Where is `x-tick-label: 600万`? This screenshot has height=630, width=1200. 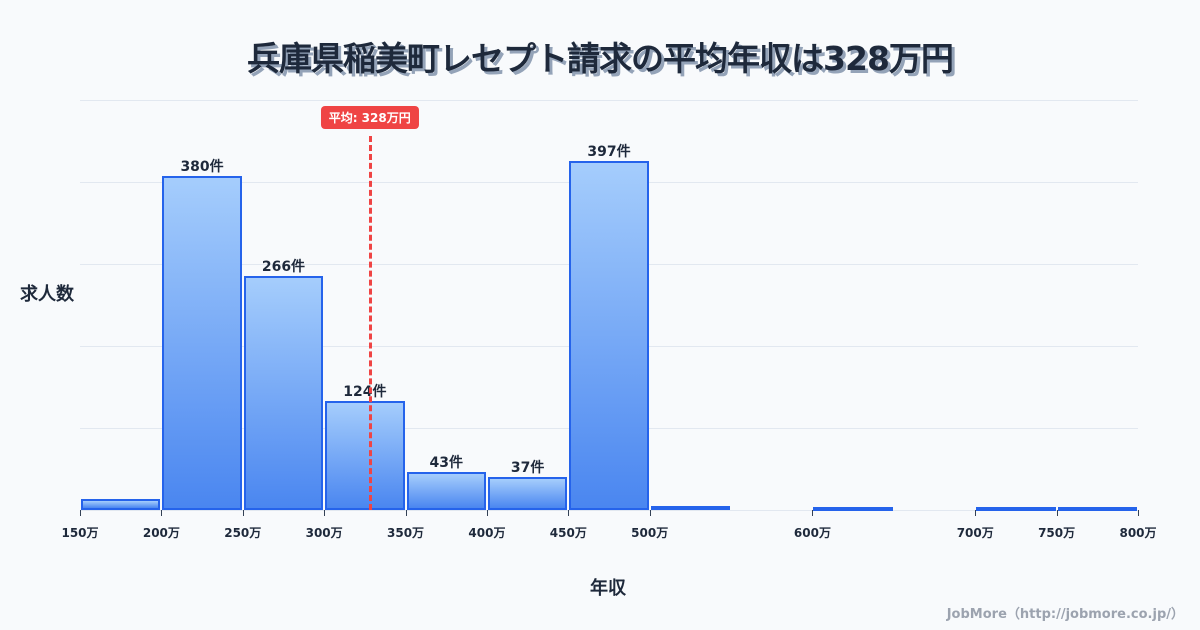 x-tick-label: 600万 is located at coordinates (812, 533).